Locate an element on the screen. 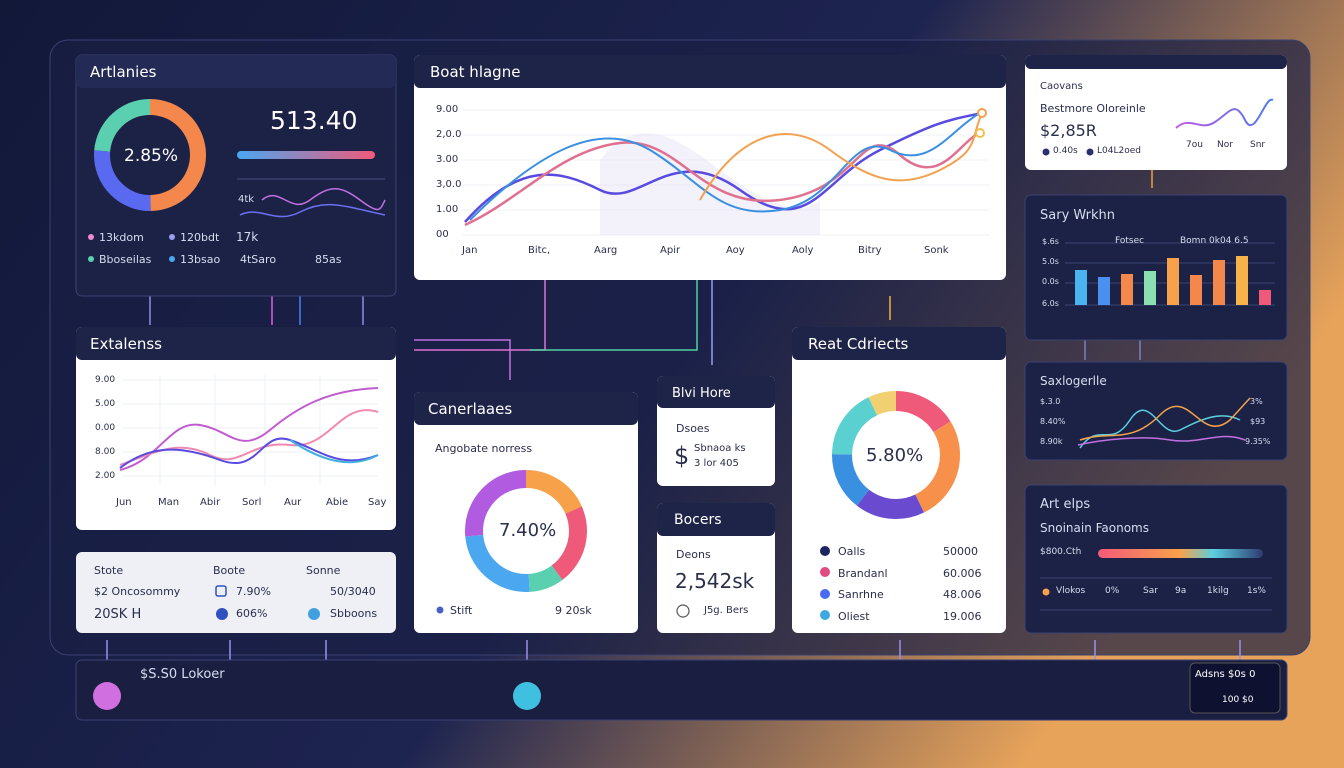 This screenshot has height=768, width=1344. value: $2,85R is located at coordinates (1068, 130).